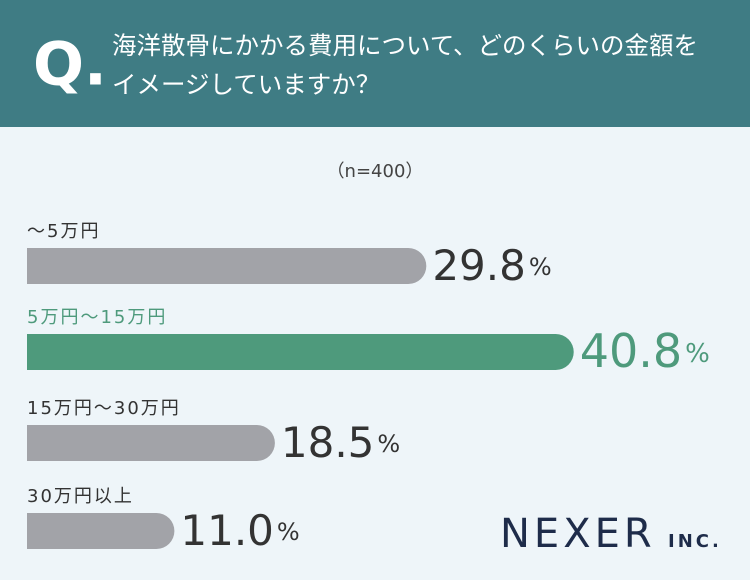 This screenshot has width=750, height=580. I want to click on subtitle: （n=400）, so click(375, 171).